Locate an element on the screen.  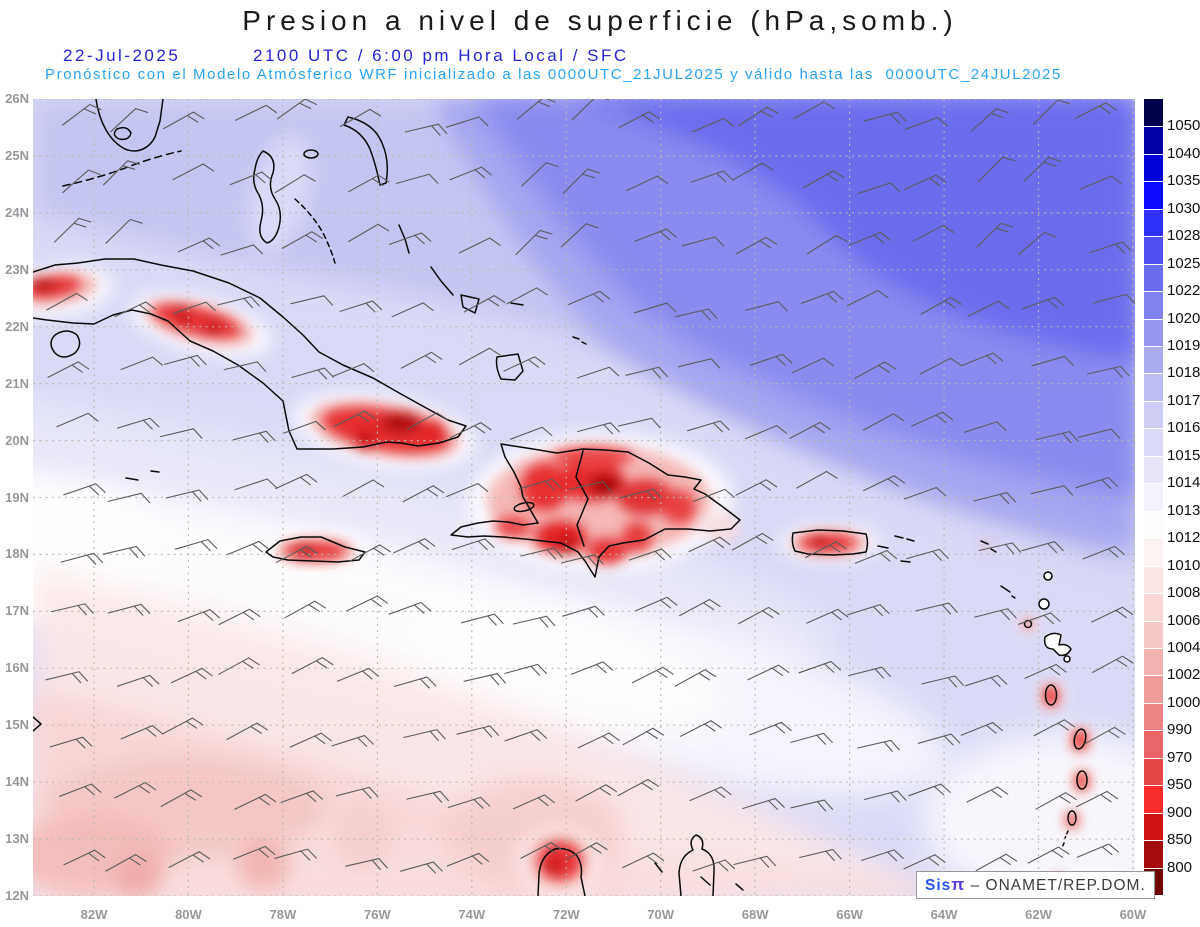
lat-label: 24N is located at coordinates (17, 212).